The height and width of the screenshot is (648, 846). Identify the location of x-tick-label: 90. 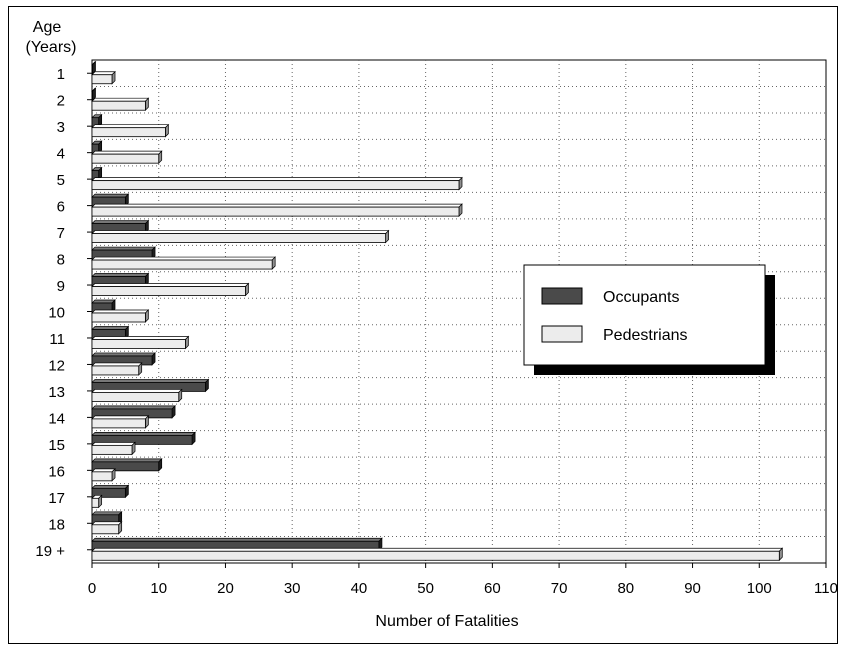
(692, 588).